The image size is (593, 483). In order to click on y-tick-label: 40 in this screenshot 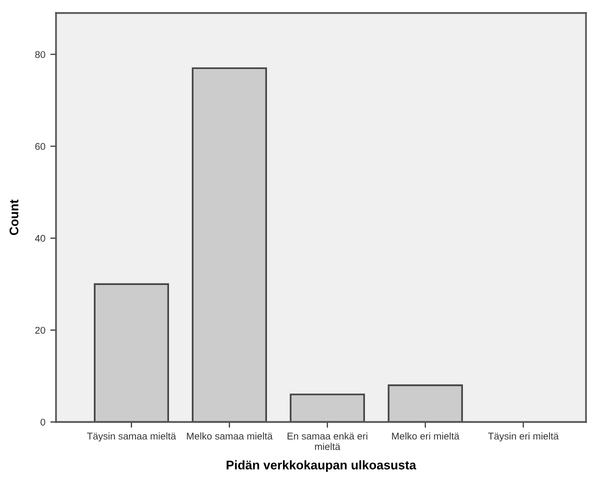, I will do `click(40, 238)`.